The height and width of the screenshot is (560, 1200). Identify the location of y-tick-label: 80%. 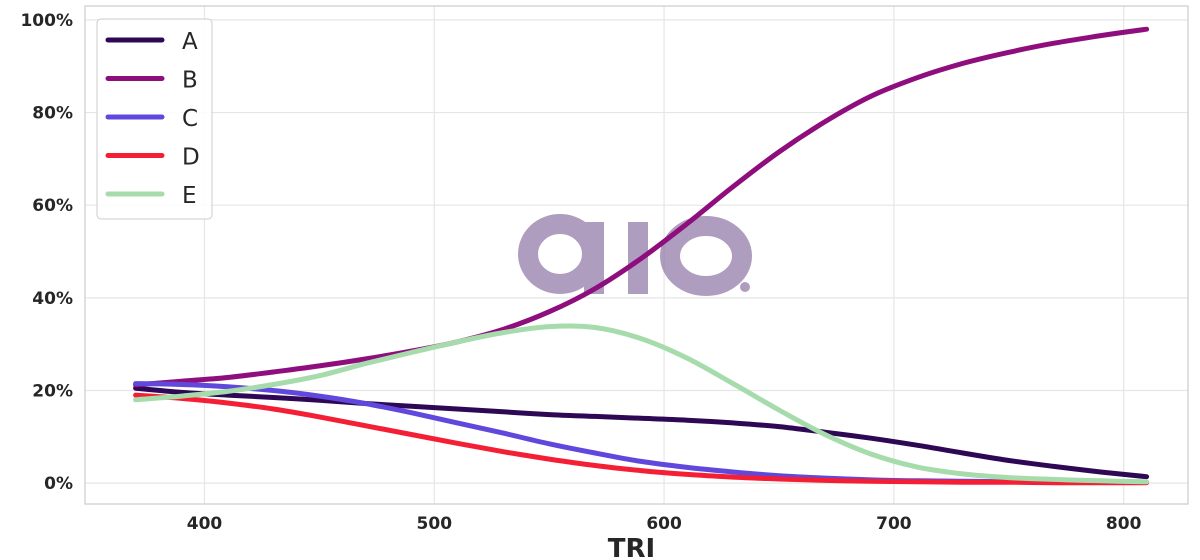
(52, 114).